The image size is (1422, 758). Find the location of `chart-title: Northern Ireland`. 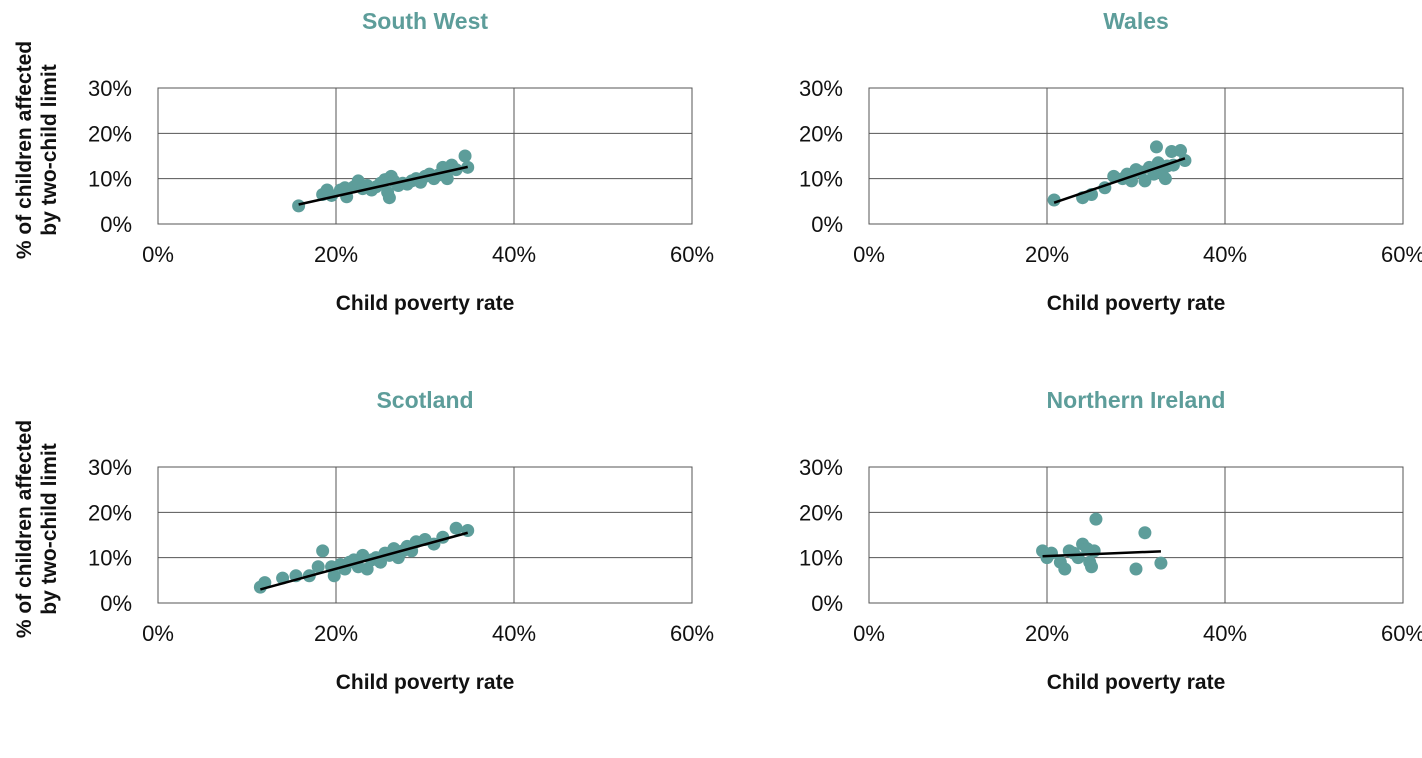

chart-title: Northern Ireland is located at coordinates (1136, 400).